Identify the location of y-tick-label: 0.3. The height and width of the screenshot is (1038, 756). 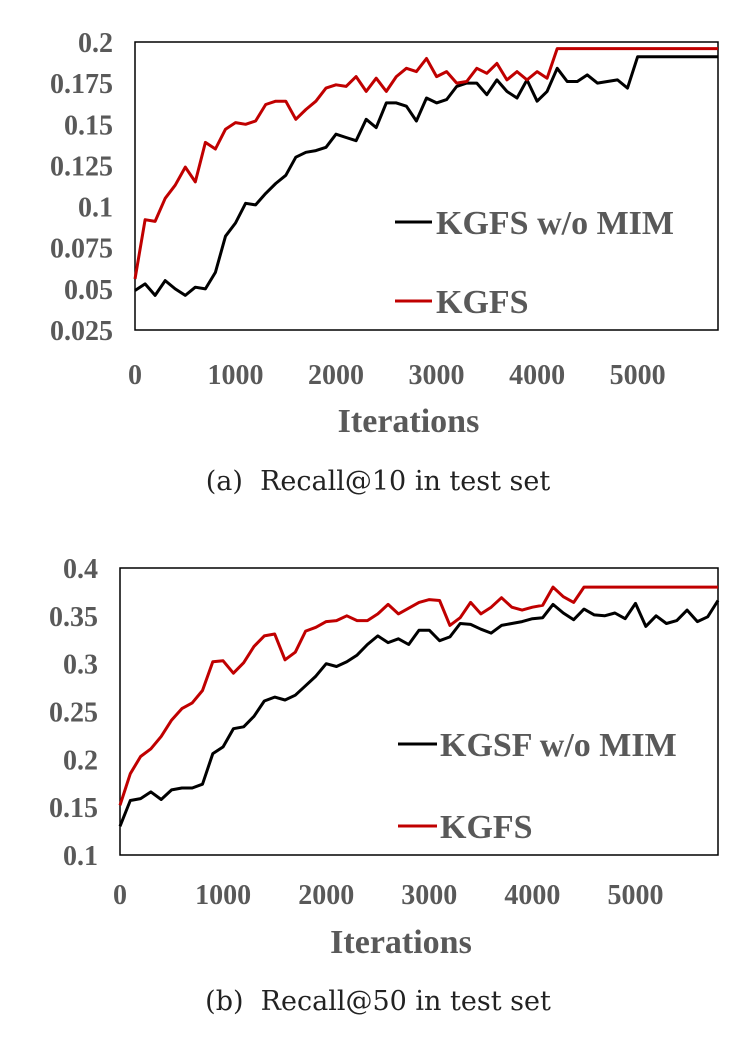
(80, 665).